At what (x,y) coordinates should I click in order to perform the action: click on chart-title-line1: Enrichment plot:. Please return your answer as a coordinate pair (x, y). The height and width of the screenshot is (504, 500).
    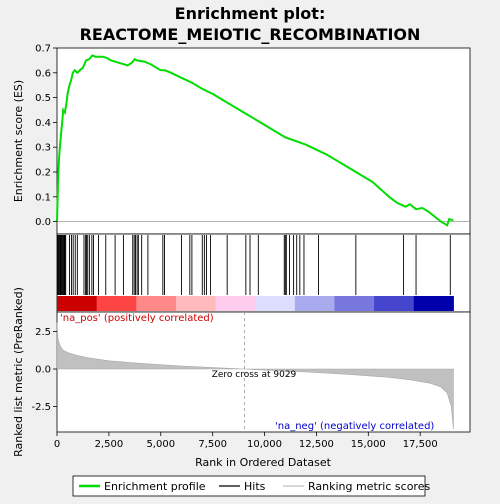
    Looking at the image, I should click on (250, 13).